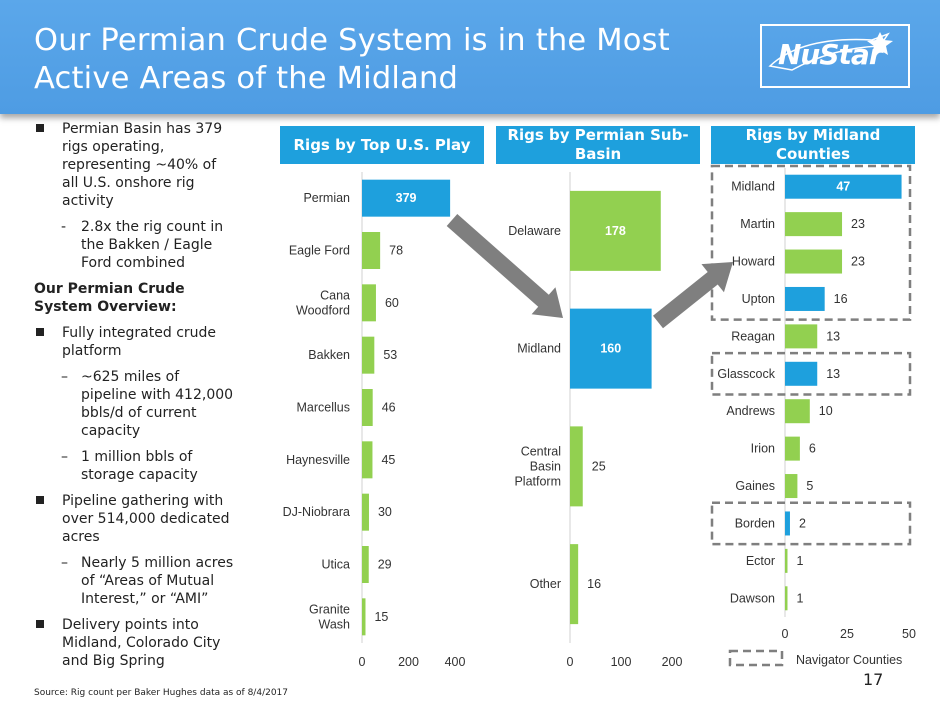 This screenshot has height=705, width=940. Describe the element at coordinates (326, 198) in the screenshot. I see `chart1-category-label: Permian` at that location.